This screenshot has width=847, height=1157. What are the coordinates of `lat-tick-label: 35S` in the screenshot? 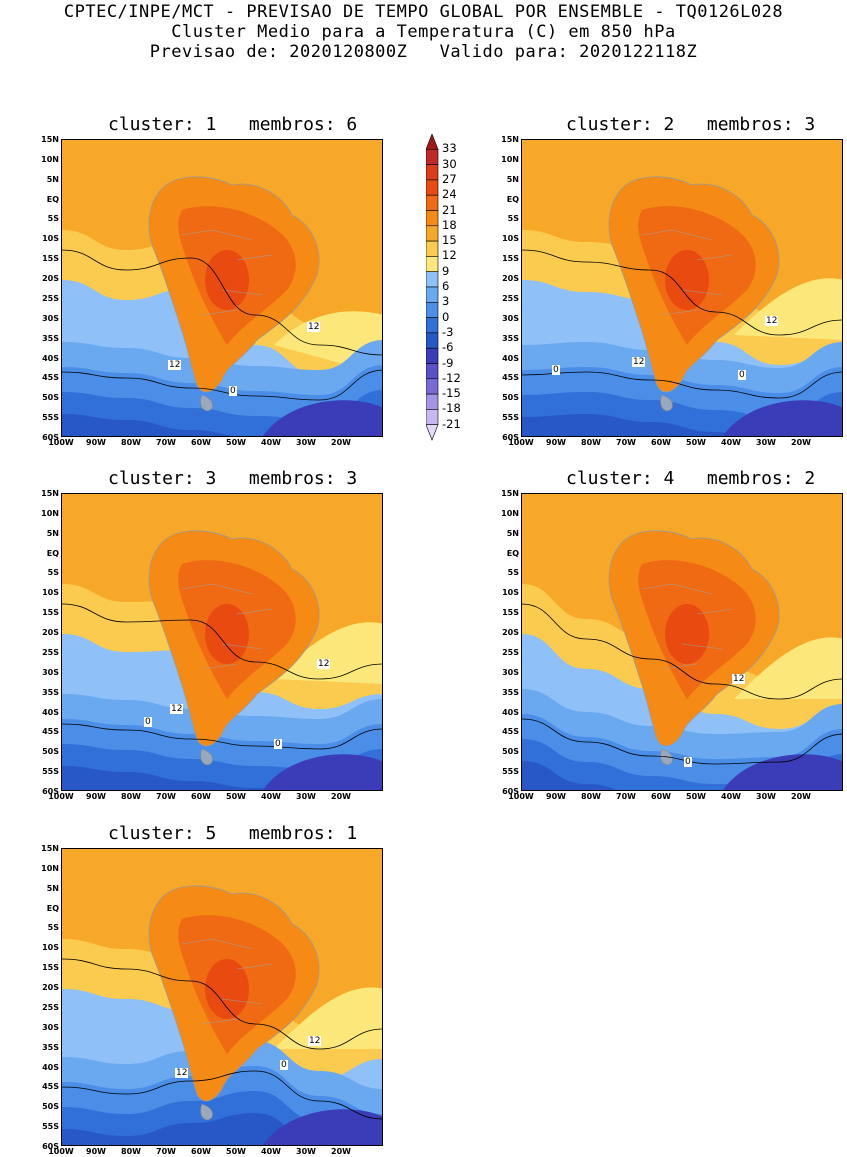 It's located at (50, 692).